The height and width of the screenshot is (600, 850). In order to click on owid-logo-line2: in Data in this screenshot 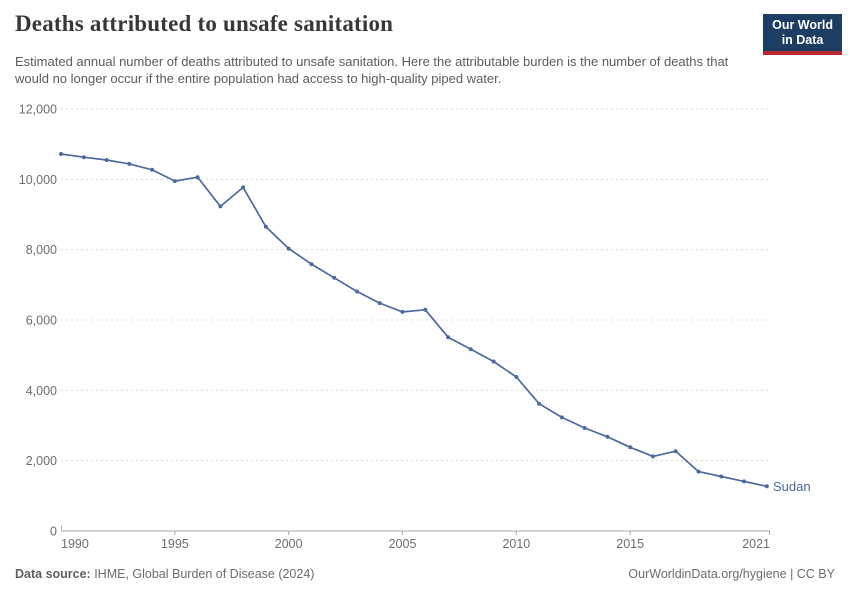, I will do `click(802, 40)`.